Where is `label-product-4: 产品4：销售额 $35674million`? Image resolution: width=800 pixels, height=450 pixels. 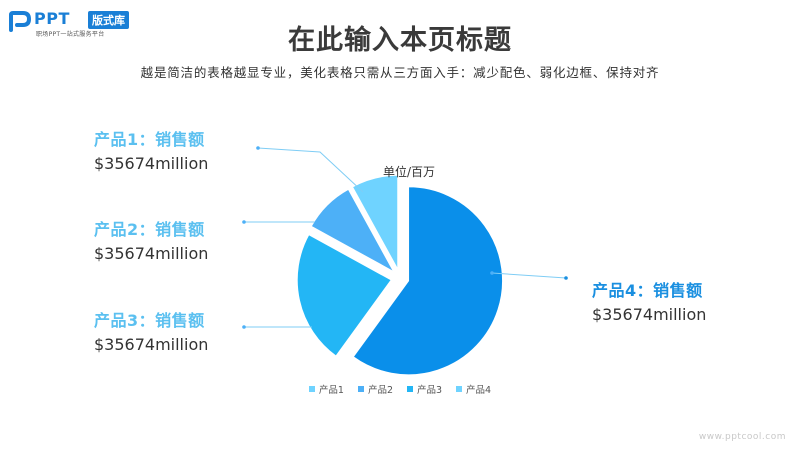
label-product-4: 产品4：销售额 $35674million is located at coordinates (649, 300).